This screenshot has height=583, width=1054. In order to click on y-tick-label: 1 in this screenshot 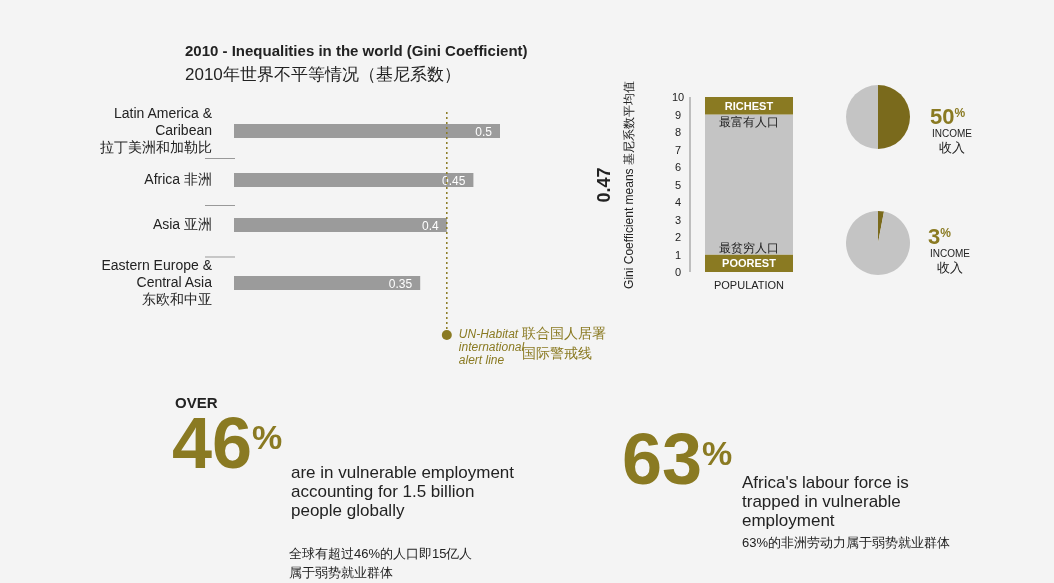, I will do `click(678, 254)`.